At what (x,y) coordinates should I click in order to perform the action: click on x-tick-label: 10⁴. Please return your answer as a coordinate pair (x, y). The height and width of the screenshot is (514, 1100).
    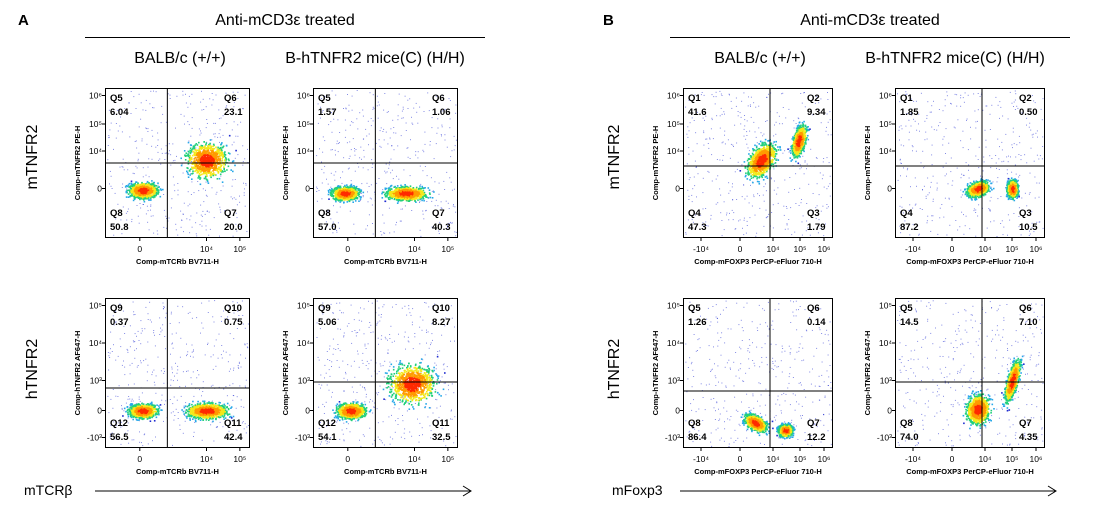
    Looking at the image, I should click on (206, 249).